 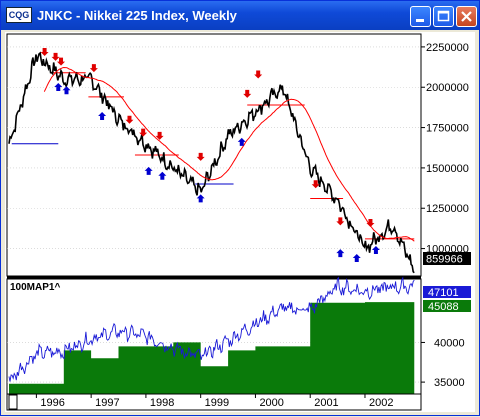 I want to click on indicator-badge-blue, so click(x=447, y=292).